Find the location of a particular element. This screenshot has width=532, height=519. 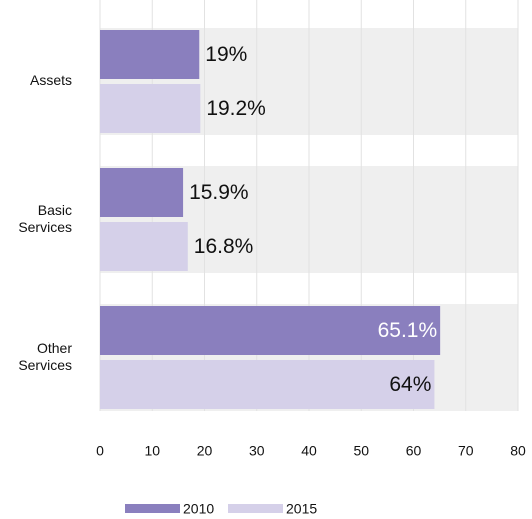

x-tick-label: 40 is located at coordinates (309, 451).